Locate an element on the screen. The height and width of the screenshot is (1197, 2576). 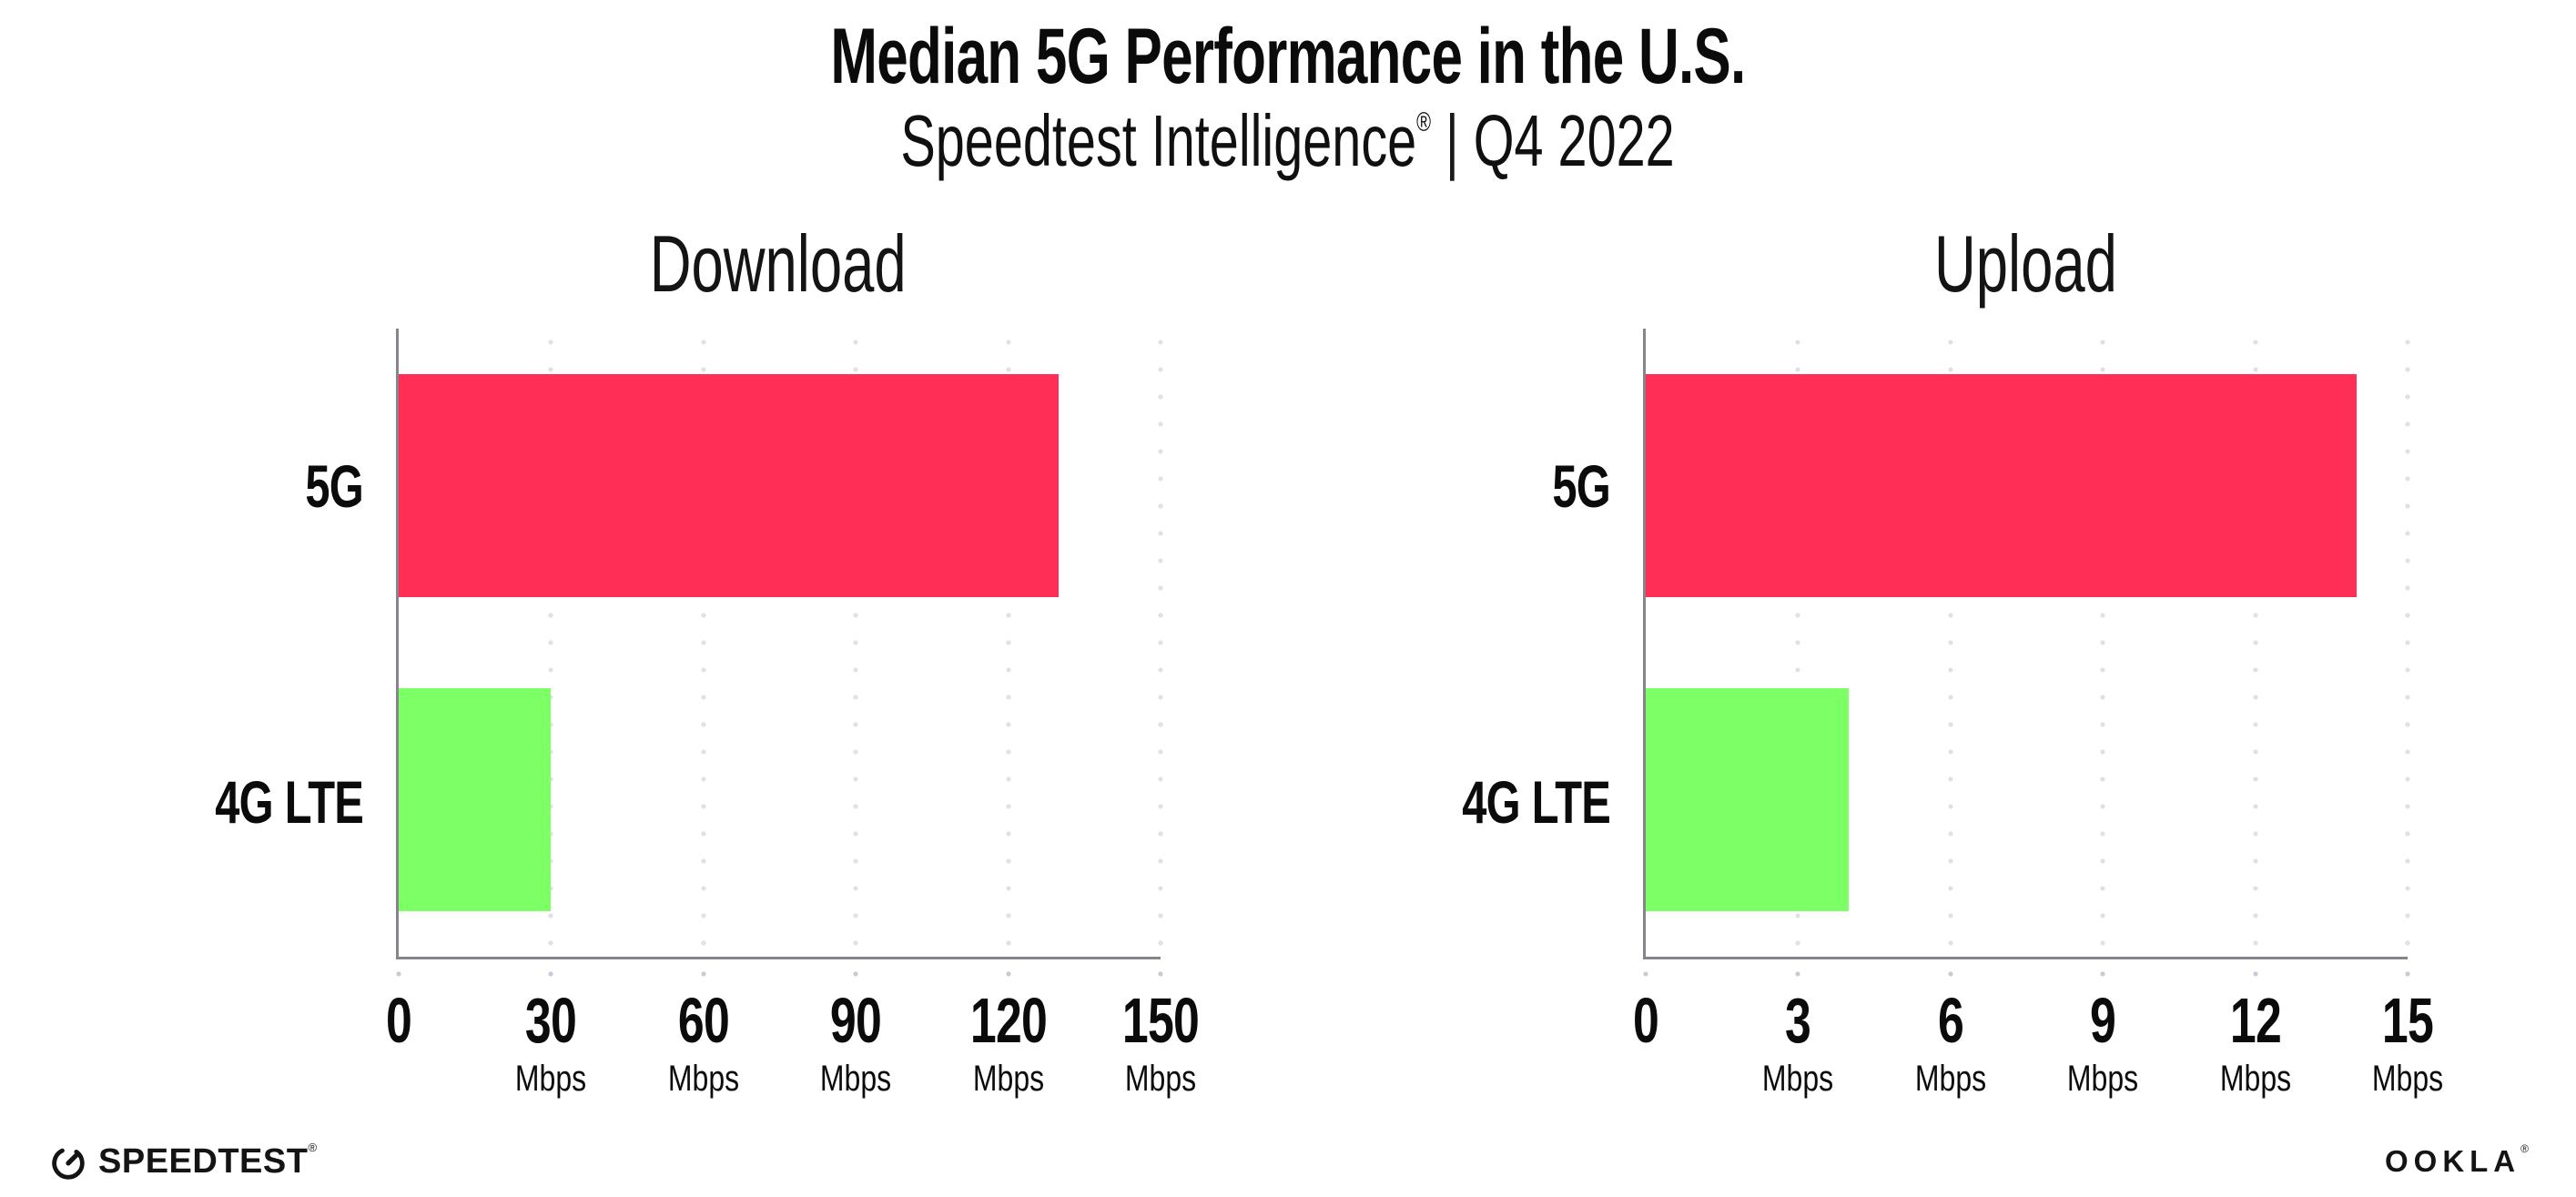
x-tick-12: 12 Mbps is located at coordinates (2255, 1041).